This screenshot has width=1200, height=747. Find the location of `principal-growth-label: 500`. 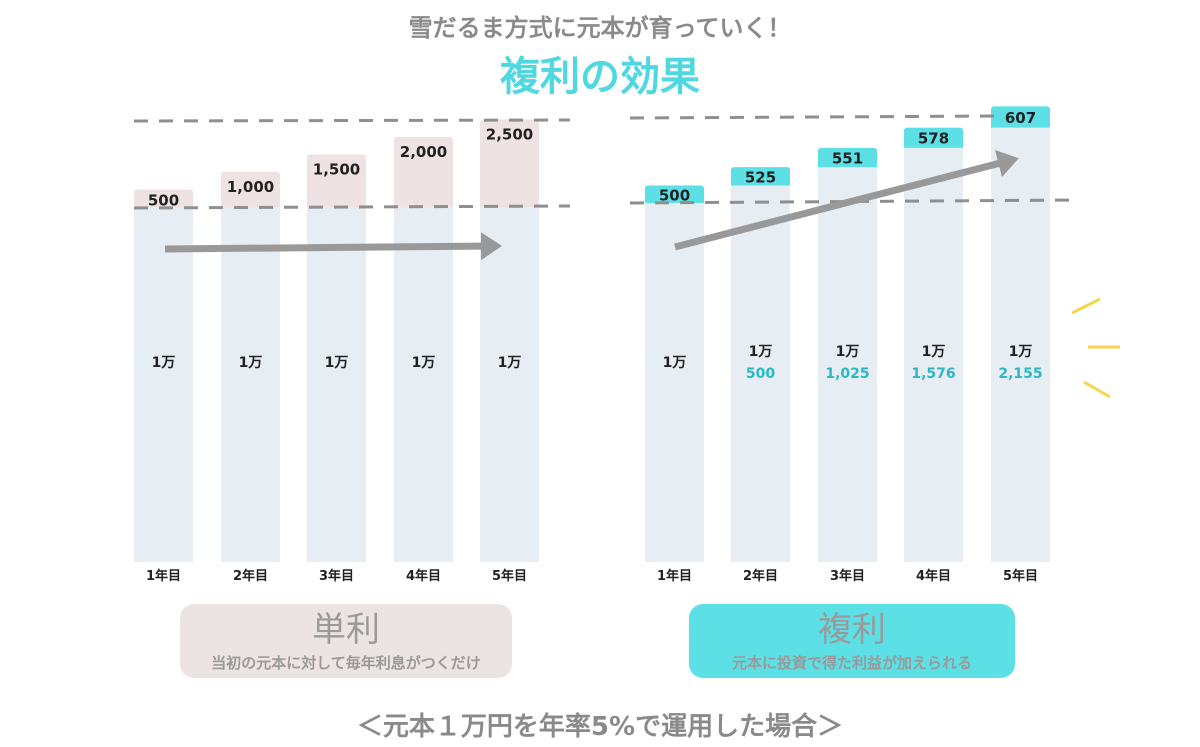

principal-growth-label: 500 is located at coordinates (760, 374).